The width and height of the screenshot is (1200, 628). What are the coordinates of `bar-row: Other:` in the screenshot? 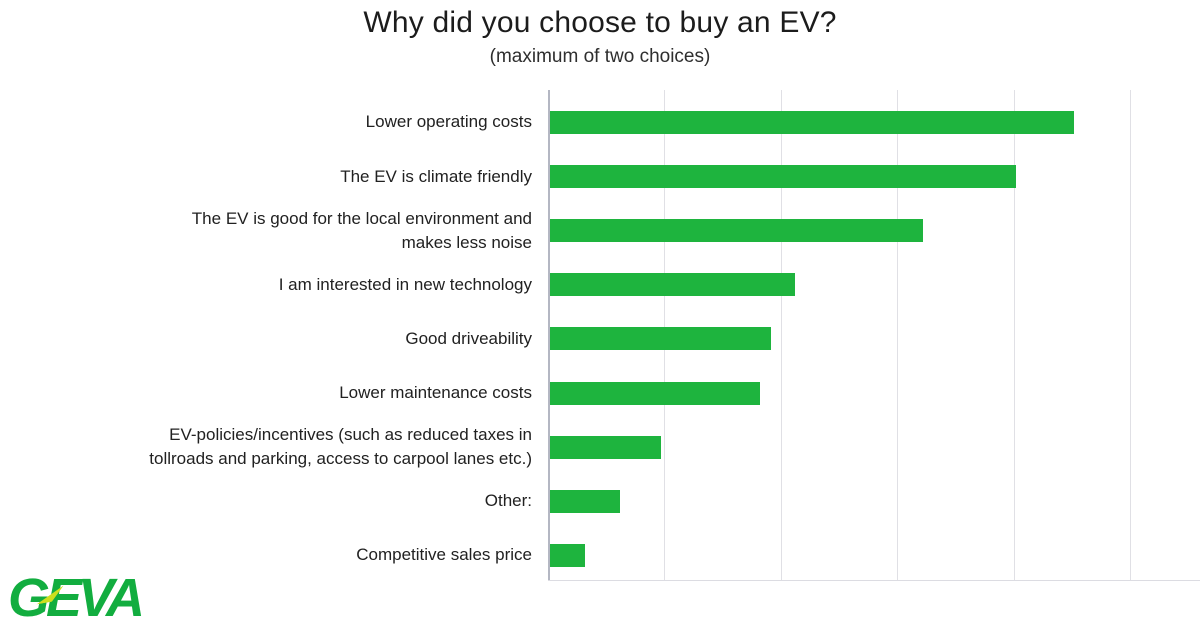 It's located at (600, 501).